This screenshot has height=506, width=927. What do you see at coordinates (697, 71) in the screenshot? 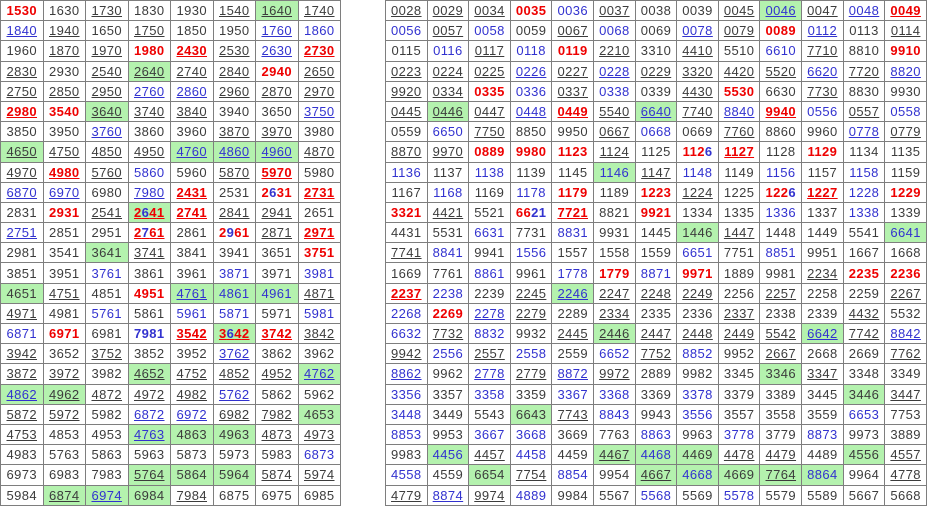
I see `number-link-3320: 3320` at bounding box center [697, 71].